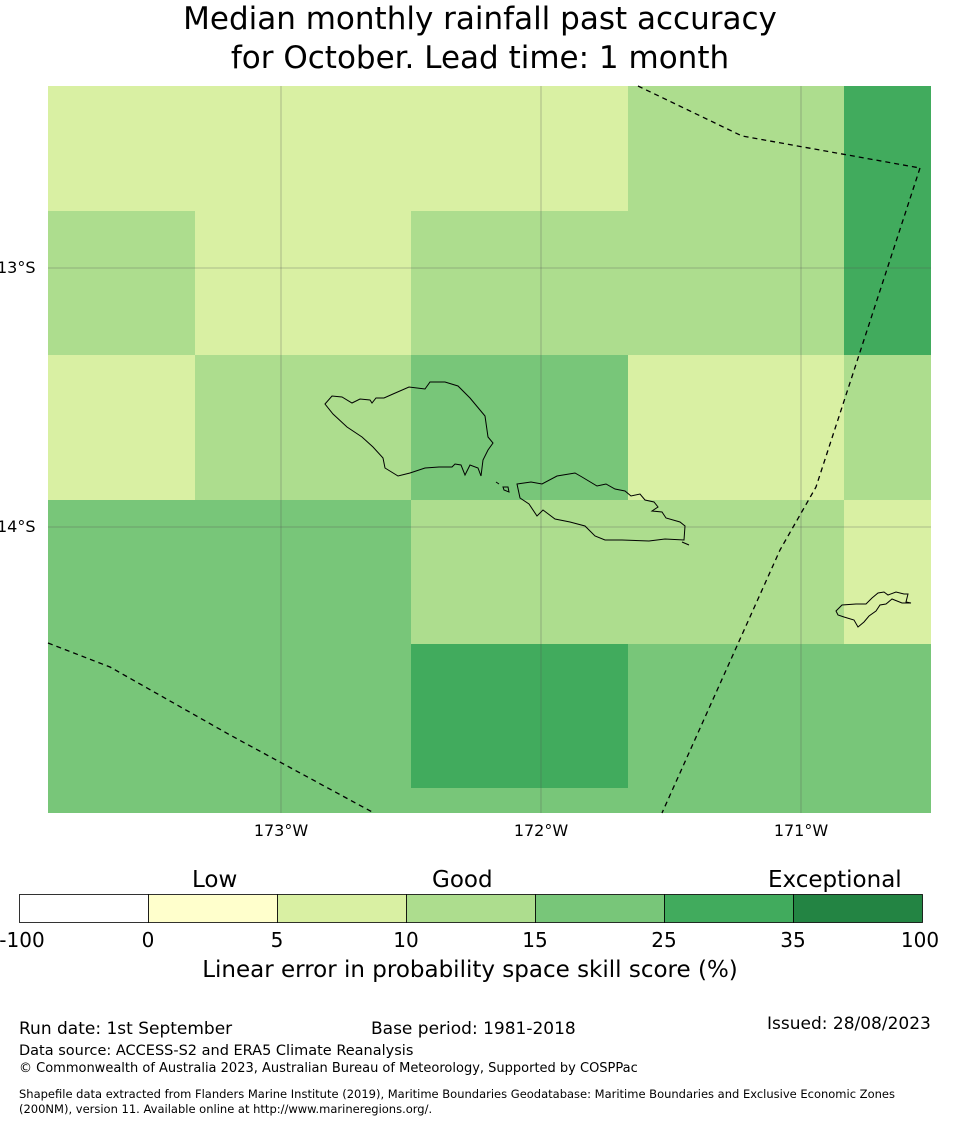  Describe the element at coordinates (409, 429) in the screenshot. I see `savaii-island` at that location.